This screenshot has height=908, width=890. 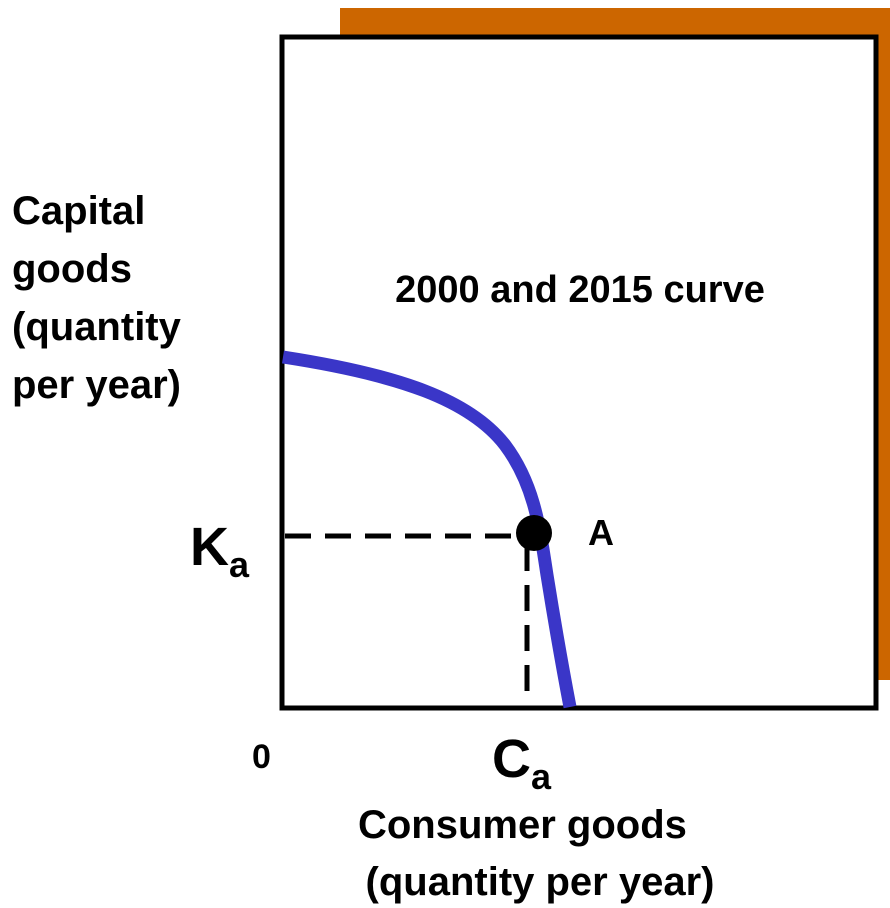 I want to click on c-sub: a, so click(x=541, y=776).